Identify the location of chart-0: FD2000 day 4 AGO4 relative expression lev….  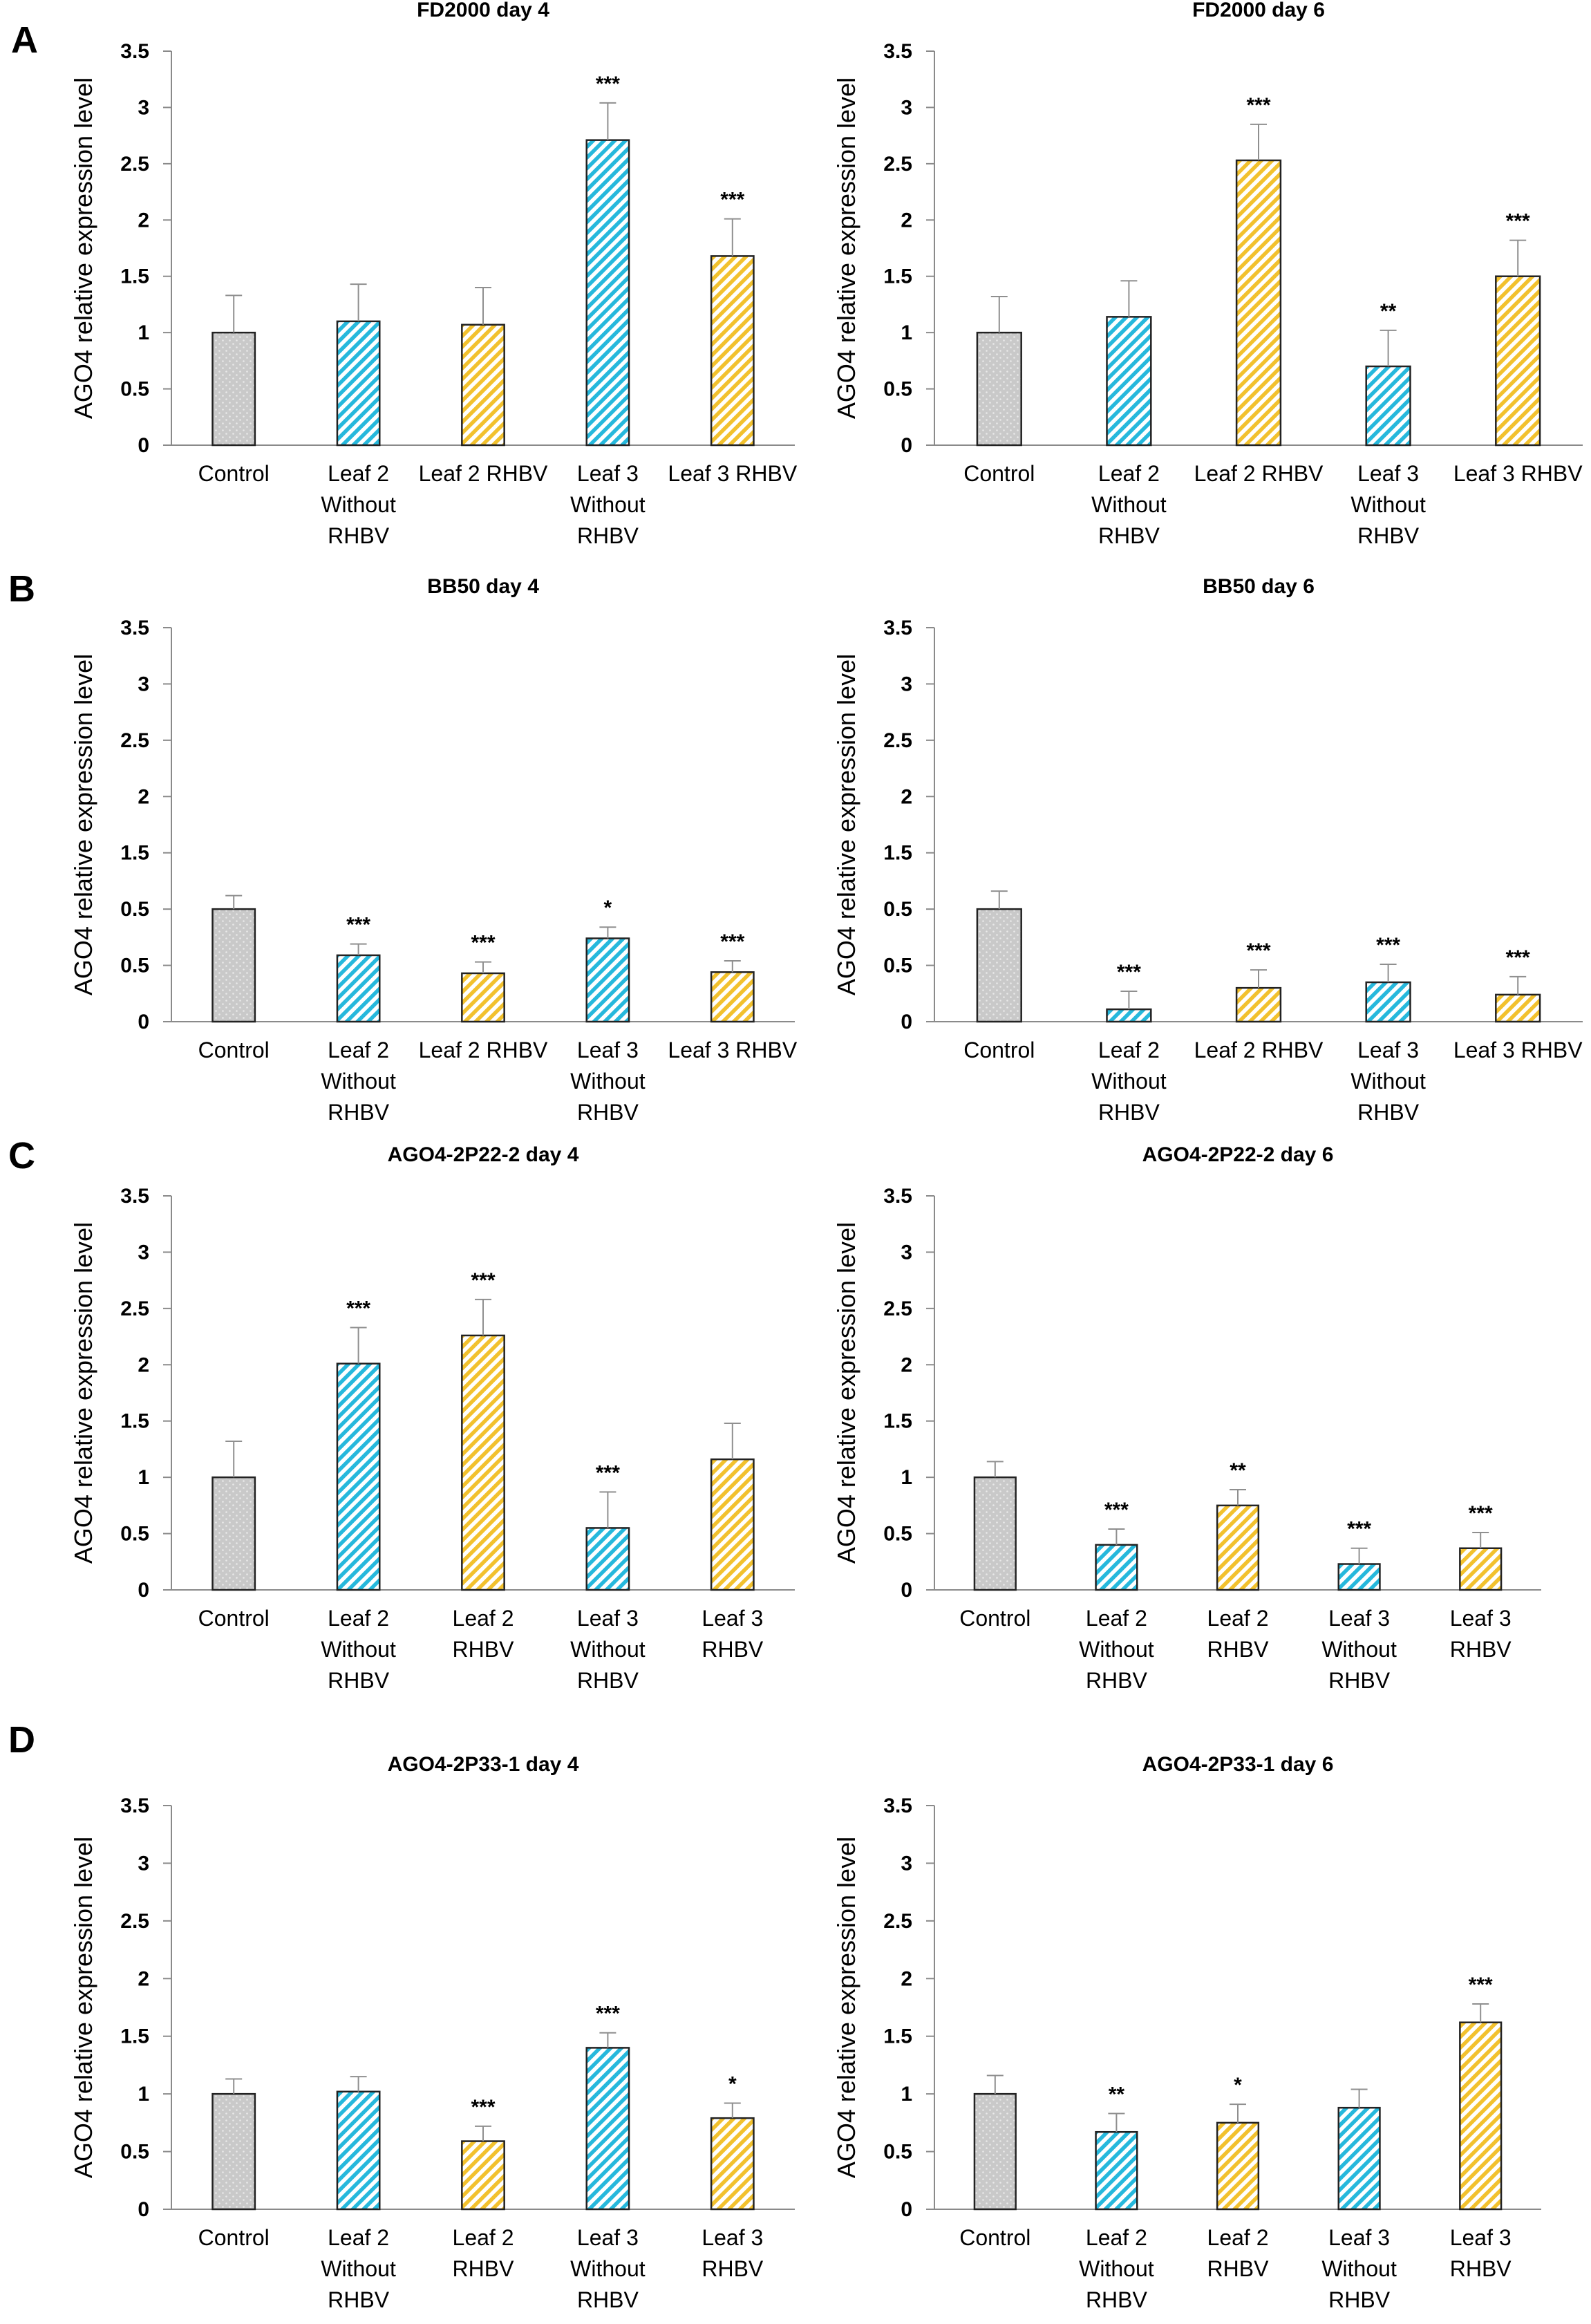
(433, 274).